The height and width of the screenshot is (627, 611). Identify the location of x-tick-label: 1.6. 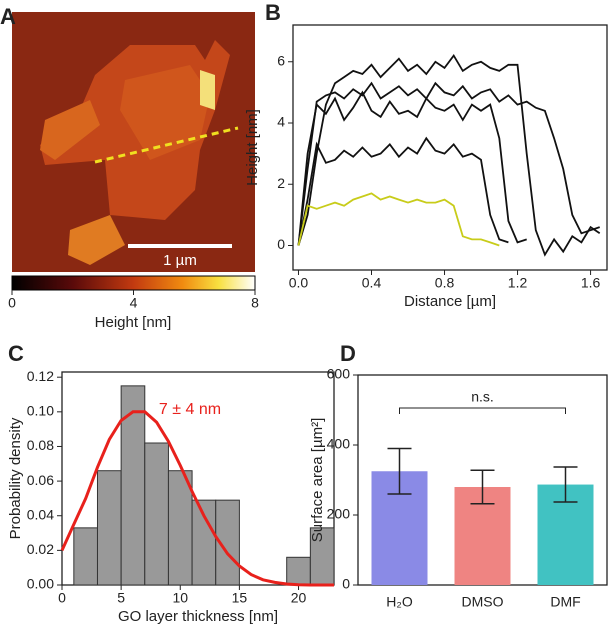
(591, 283).